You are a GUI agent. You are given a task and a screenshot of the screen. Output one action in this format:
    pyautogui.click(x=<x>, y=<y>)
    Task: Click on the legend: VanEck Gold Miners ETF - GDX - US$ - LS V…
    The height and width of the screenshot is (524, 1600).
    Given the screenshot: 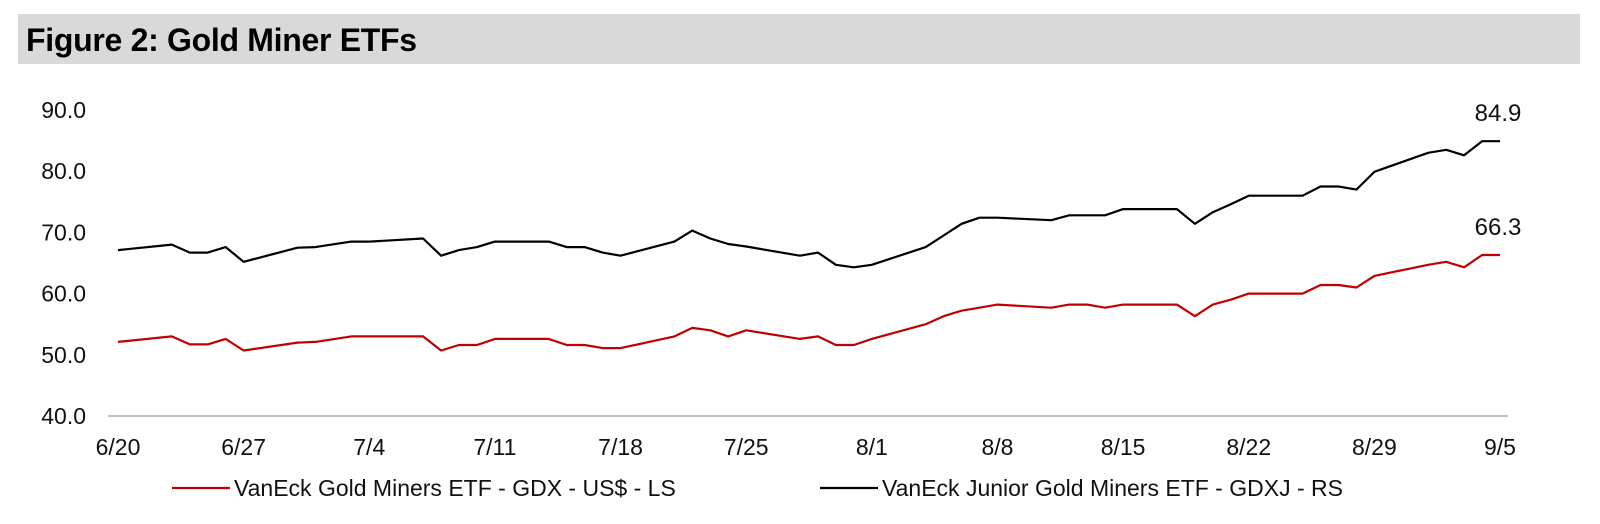 What is the action you would take?
    pyautogui.click(x=757, y=488)
    